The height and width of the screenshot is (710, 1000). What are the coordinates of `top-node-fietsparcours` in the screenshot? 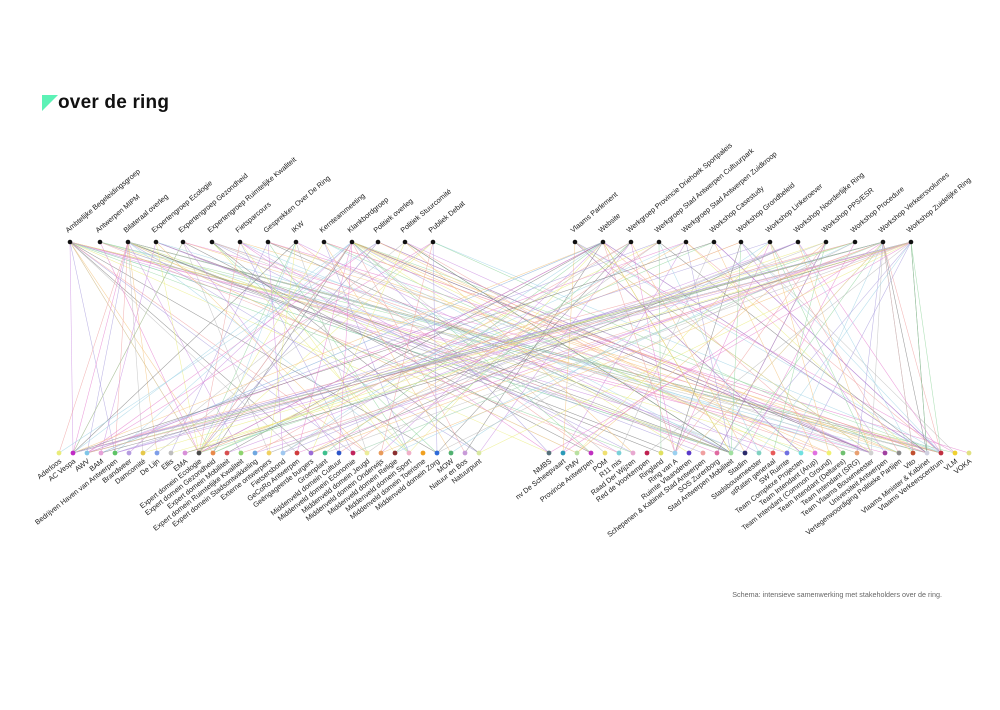 It's located at (240, 242).